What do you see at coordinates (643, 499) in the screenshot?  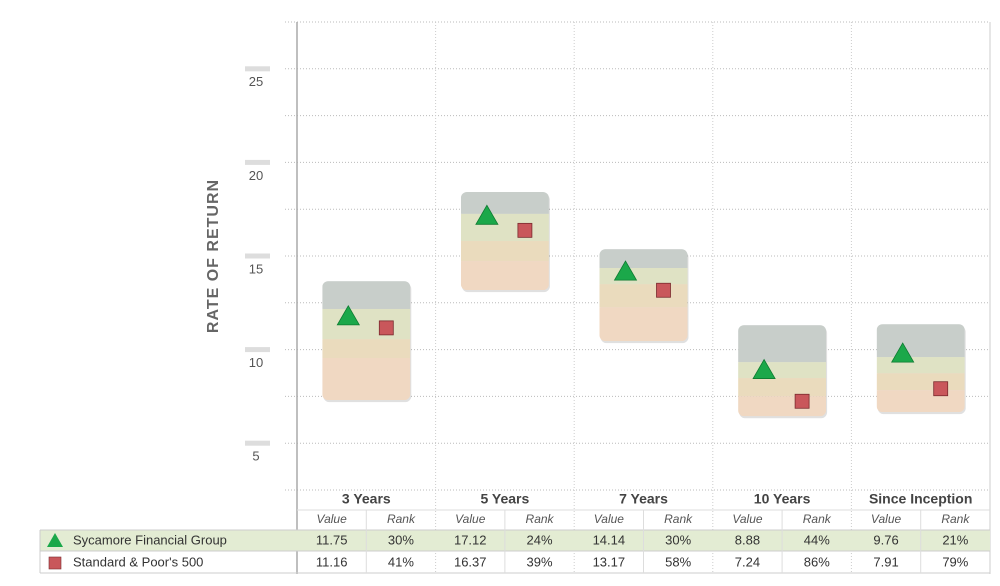 I see `x-tick-label: 7 Years` at bounding box center [643, 499].